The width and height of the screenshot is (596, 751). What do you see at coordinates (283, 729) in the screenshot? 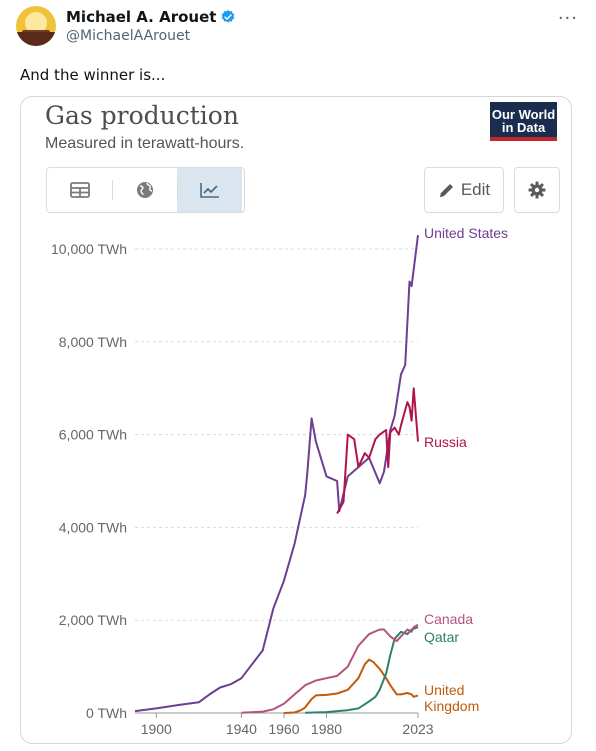
I see `x-tick-label: 1960` at bounding box center [283, 729].